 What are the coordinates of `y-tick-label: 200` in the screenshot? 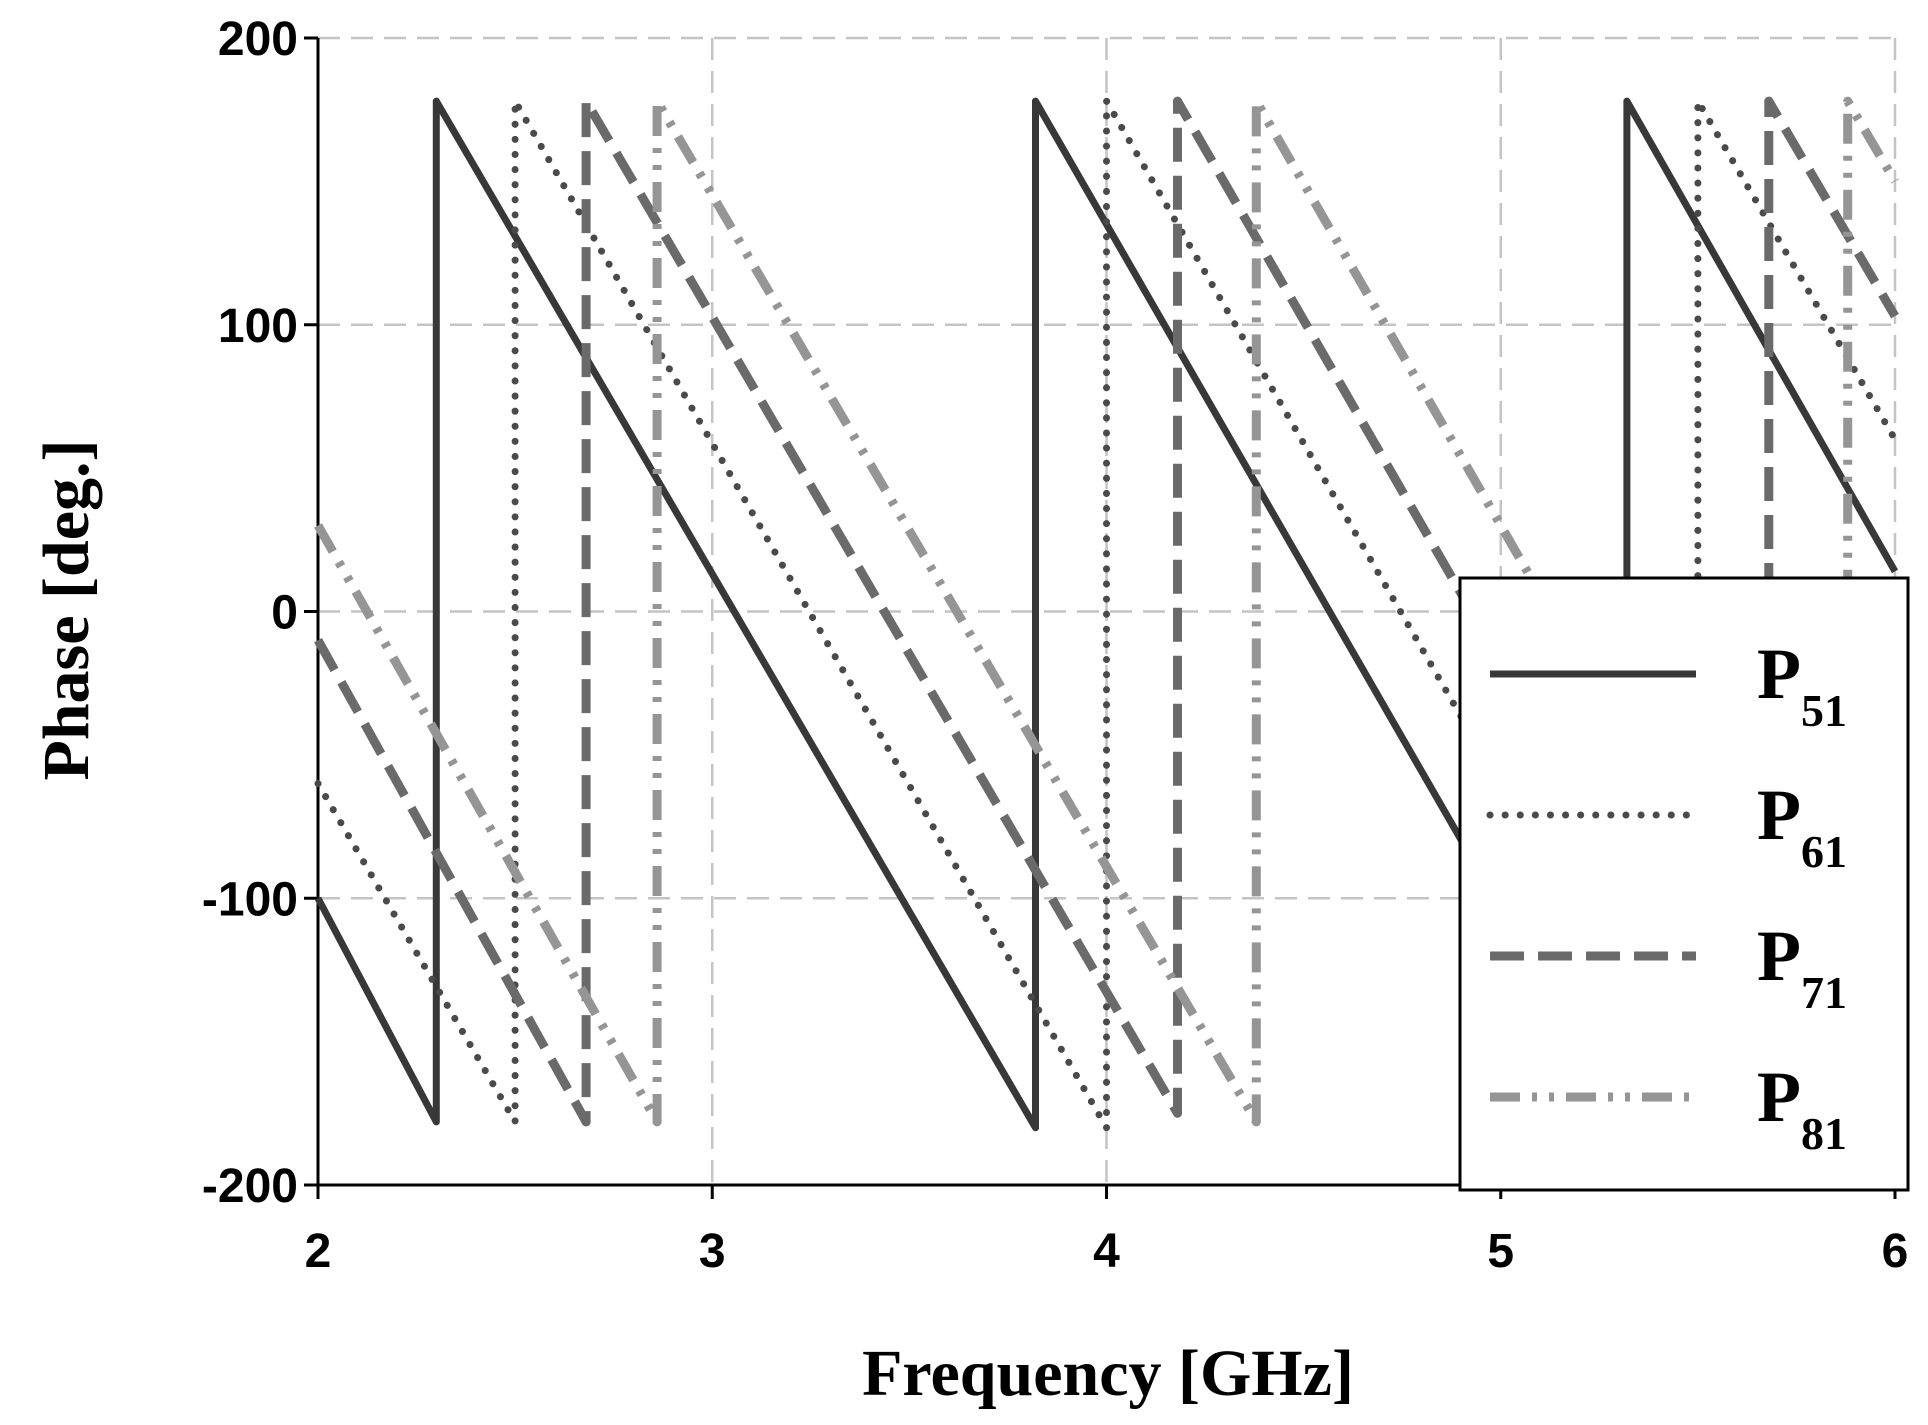 It's located at (258, 39).